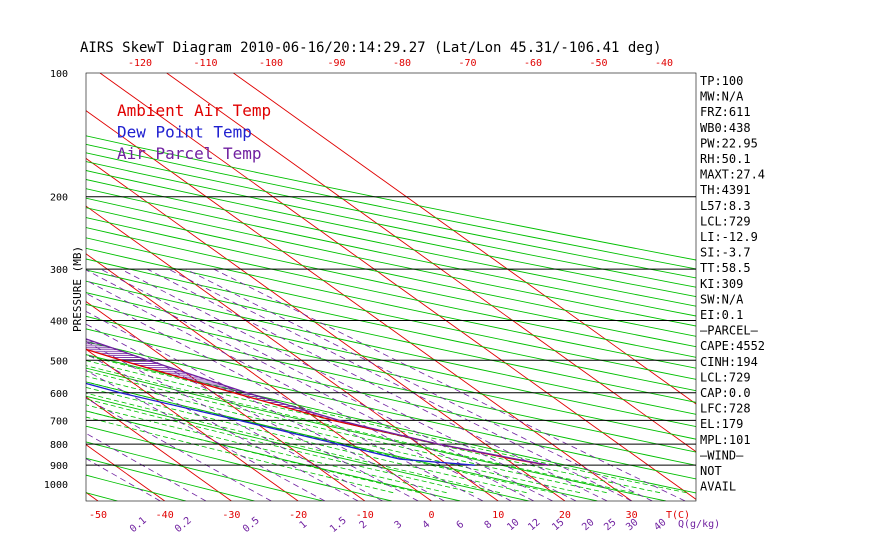 The height and width of the screenshot is (560, 870). What do you see at coordinates (402, 63) in the screenshot?
I see `top-temp-tick: -80` at bounding box center [402, 63].